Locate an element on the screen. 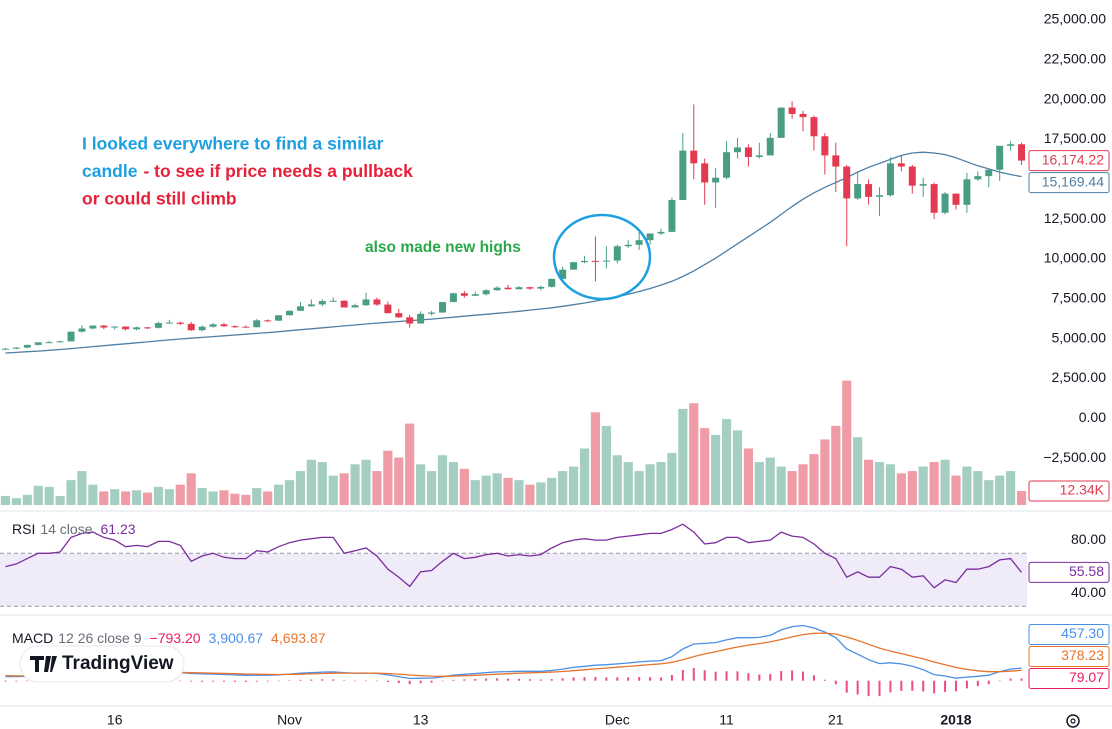 This screenshot has height=729, width=1112. rsi-label-box is located at coordinates (1069, 572).